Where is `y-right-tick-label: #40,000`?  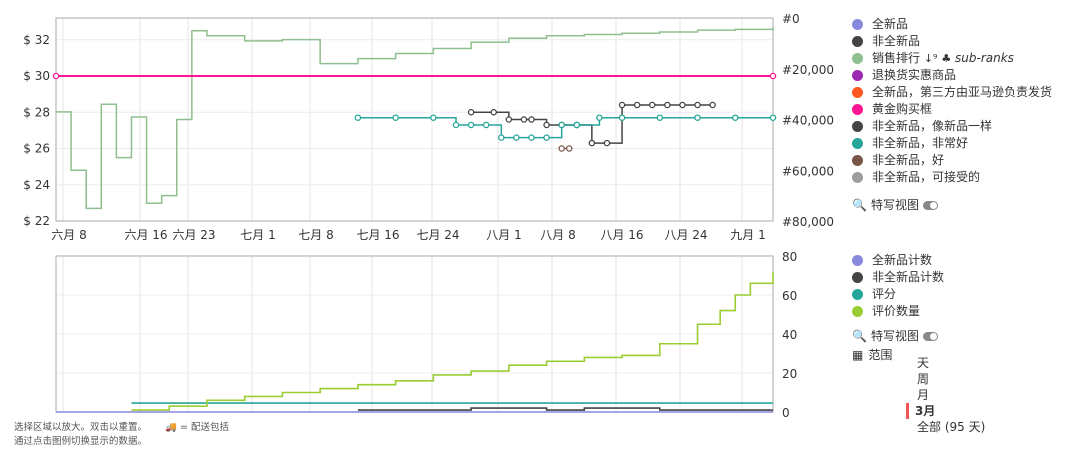 y-right-tick-label: #40,000 is located at coordinates (808, 121).